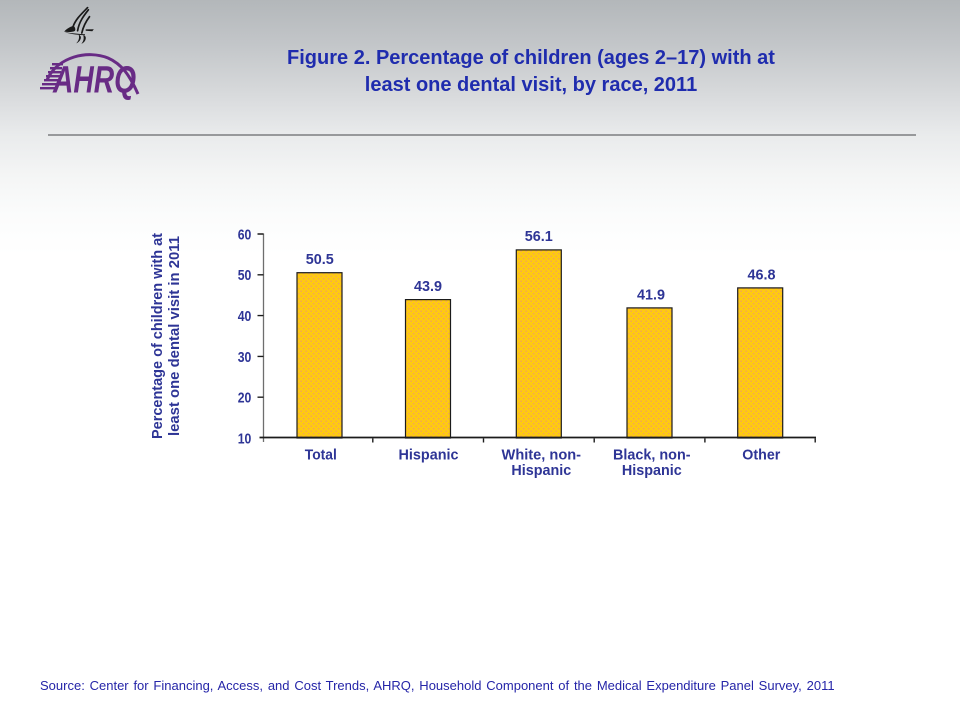 The width and height of the screenshot is (960, 720). What do you see at coordinates (539, 236) in the screenshot?
I see `svg-text: 56.1` at bounding box center [539, 236].